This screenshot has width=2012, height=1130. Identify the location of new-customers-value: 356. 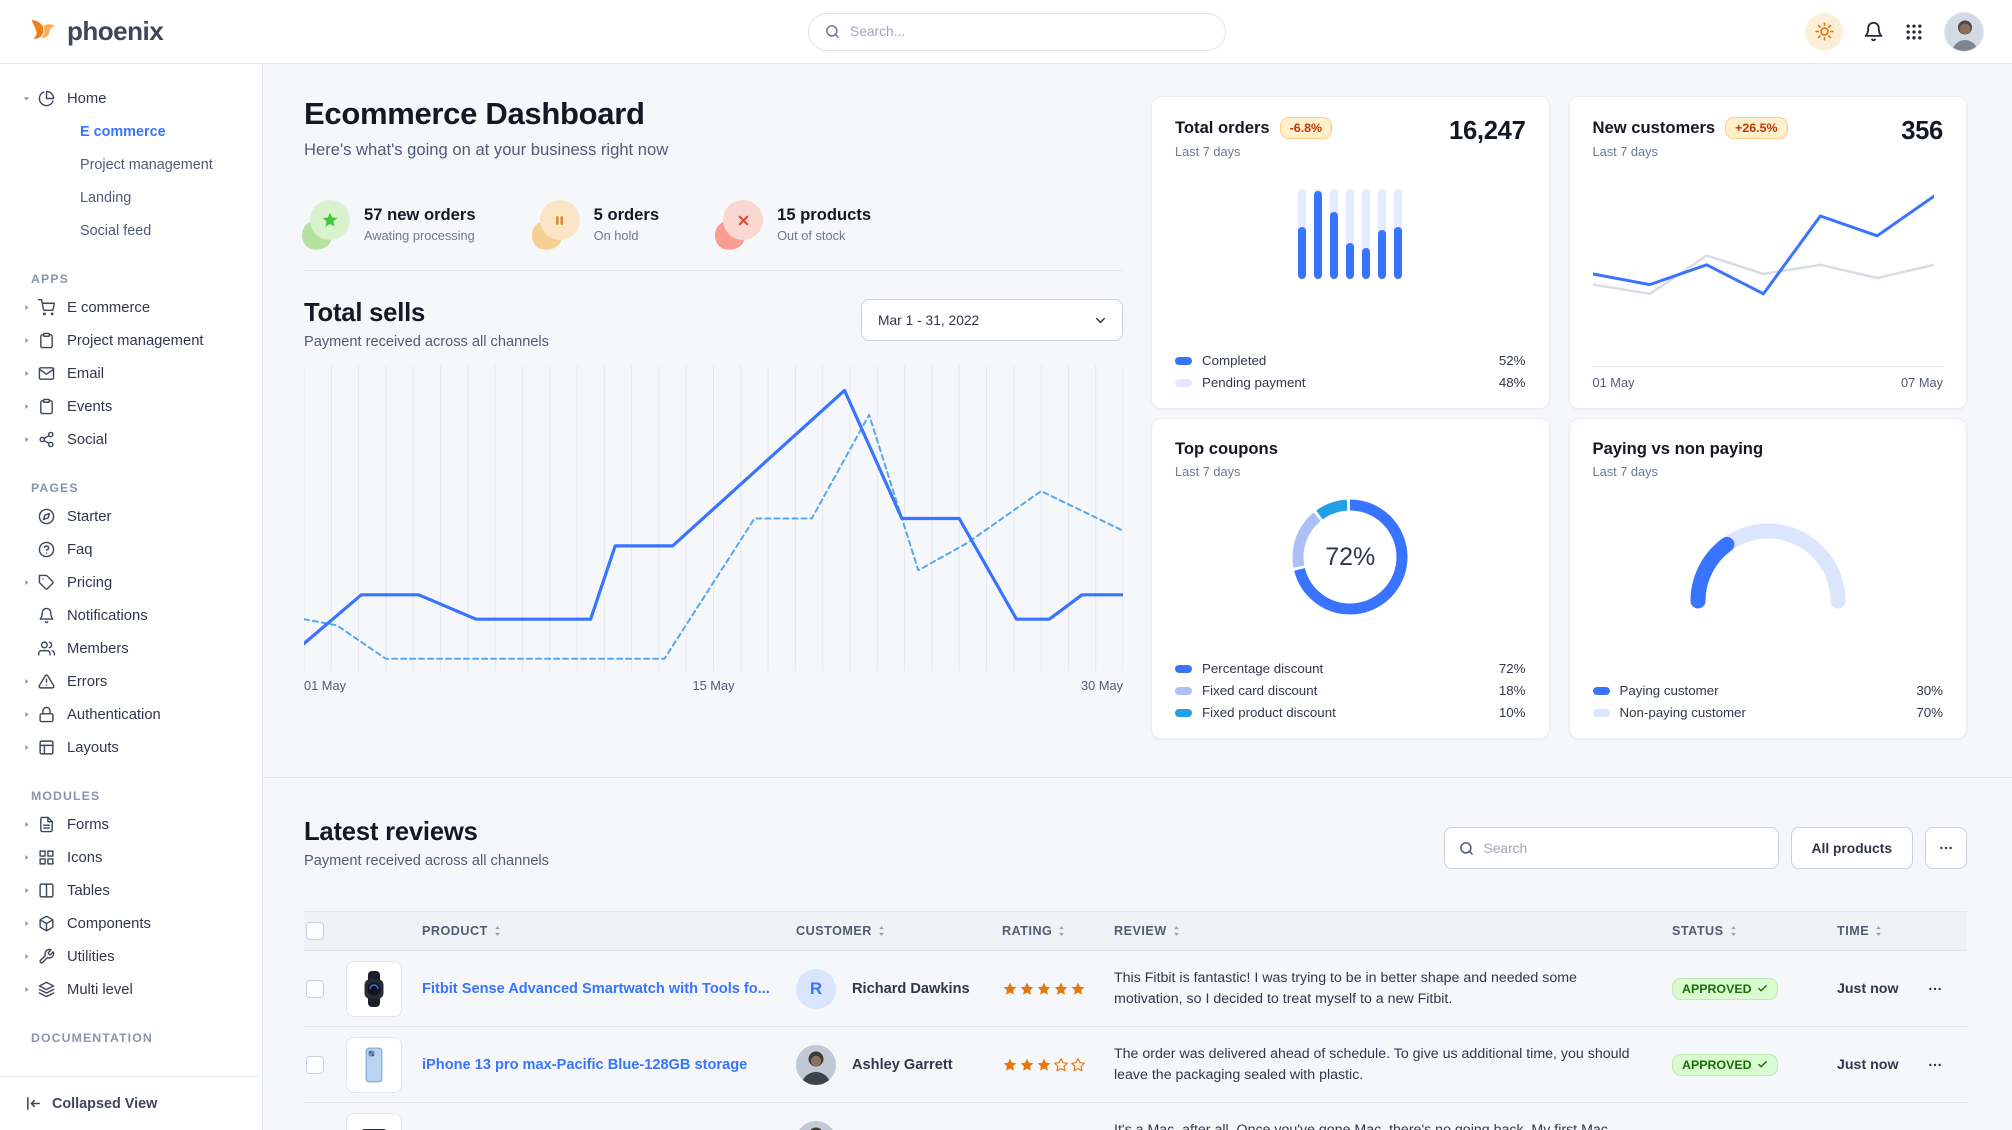
(1922, 131).